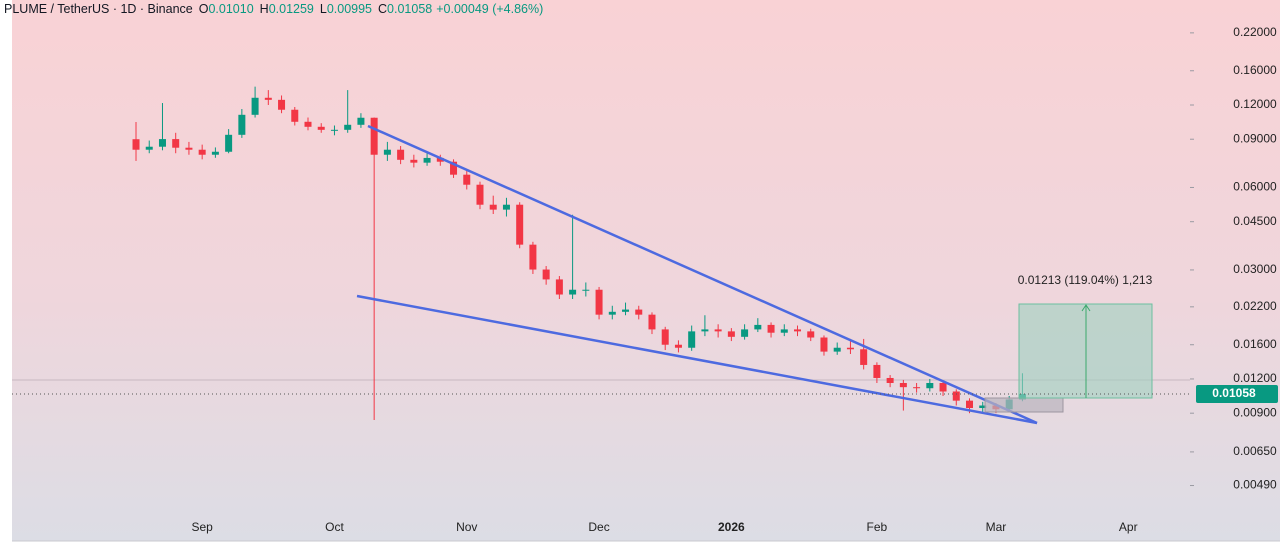 The height and width of the screenshot is (557, 1280). What do you see at coordinates (1255, 451) in the screenshot?
I see `y-tick-label: 0.00650` at bounding box center [1255, 451].